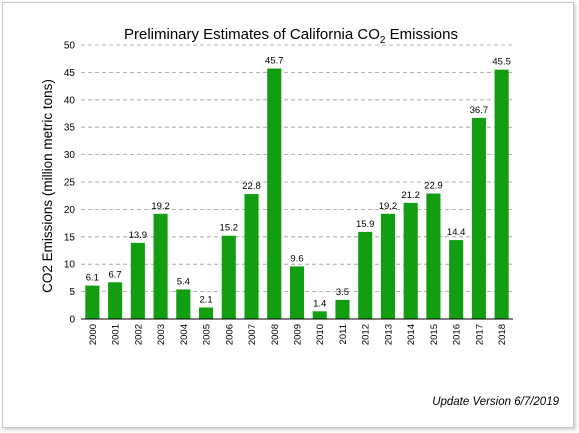 Image resolution: width=579 pixels, height=433 pixels. Describe the element at coordinates (138, 235) in the screenshot. I see `data-label: 13.9` at that location.